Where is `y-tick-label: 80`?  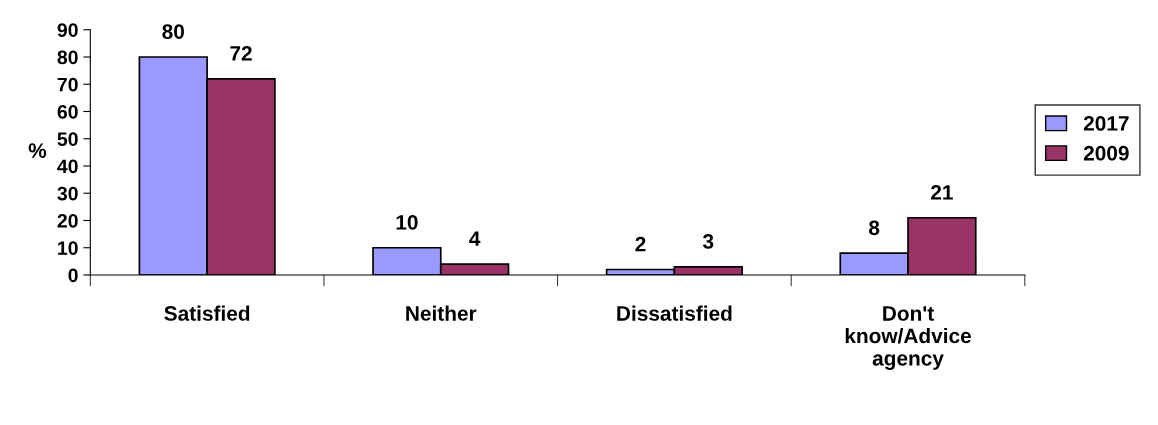
y-tick-label: 80 is located at coordinates (67, 57).